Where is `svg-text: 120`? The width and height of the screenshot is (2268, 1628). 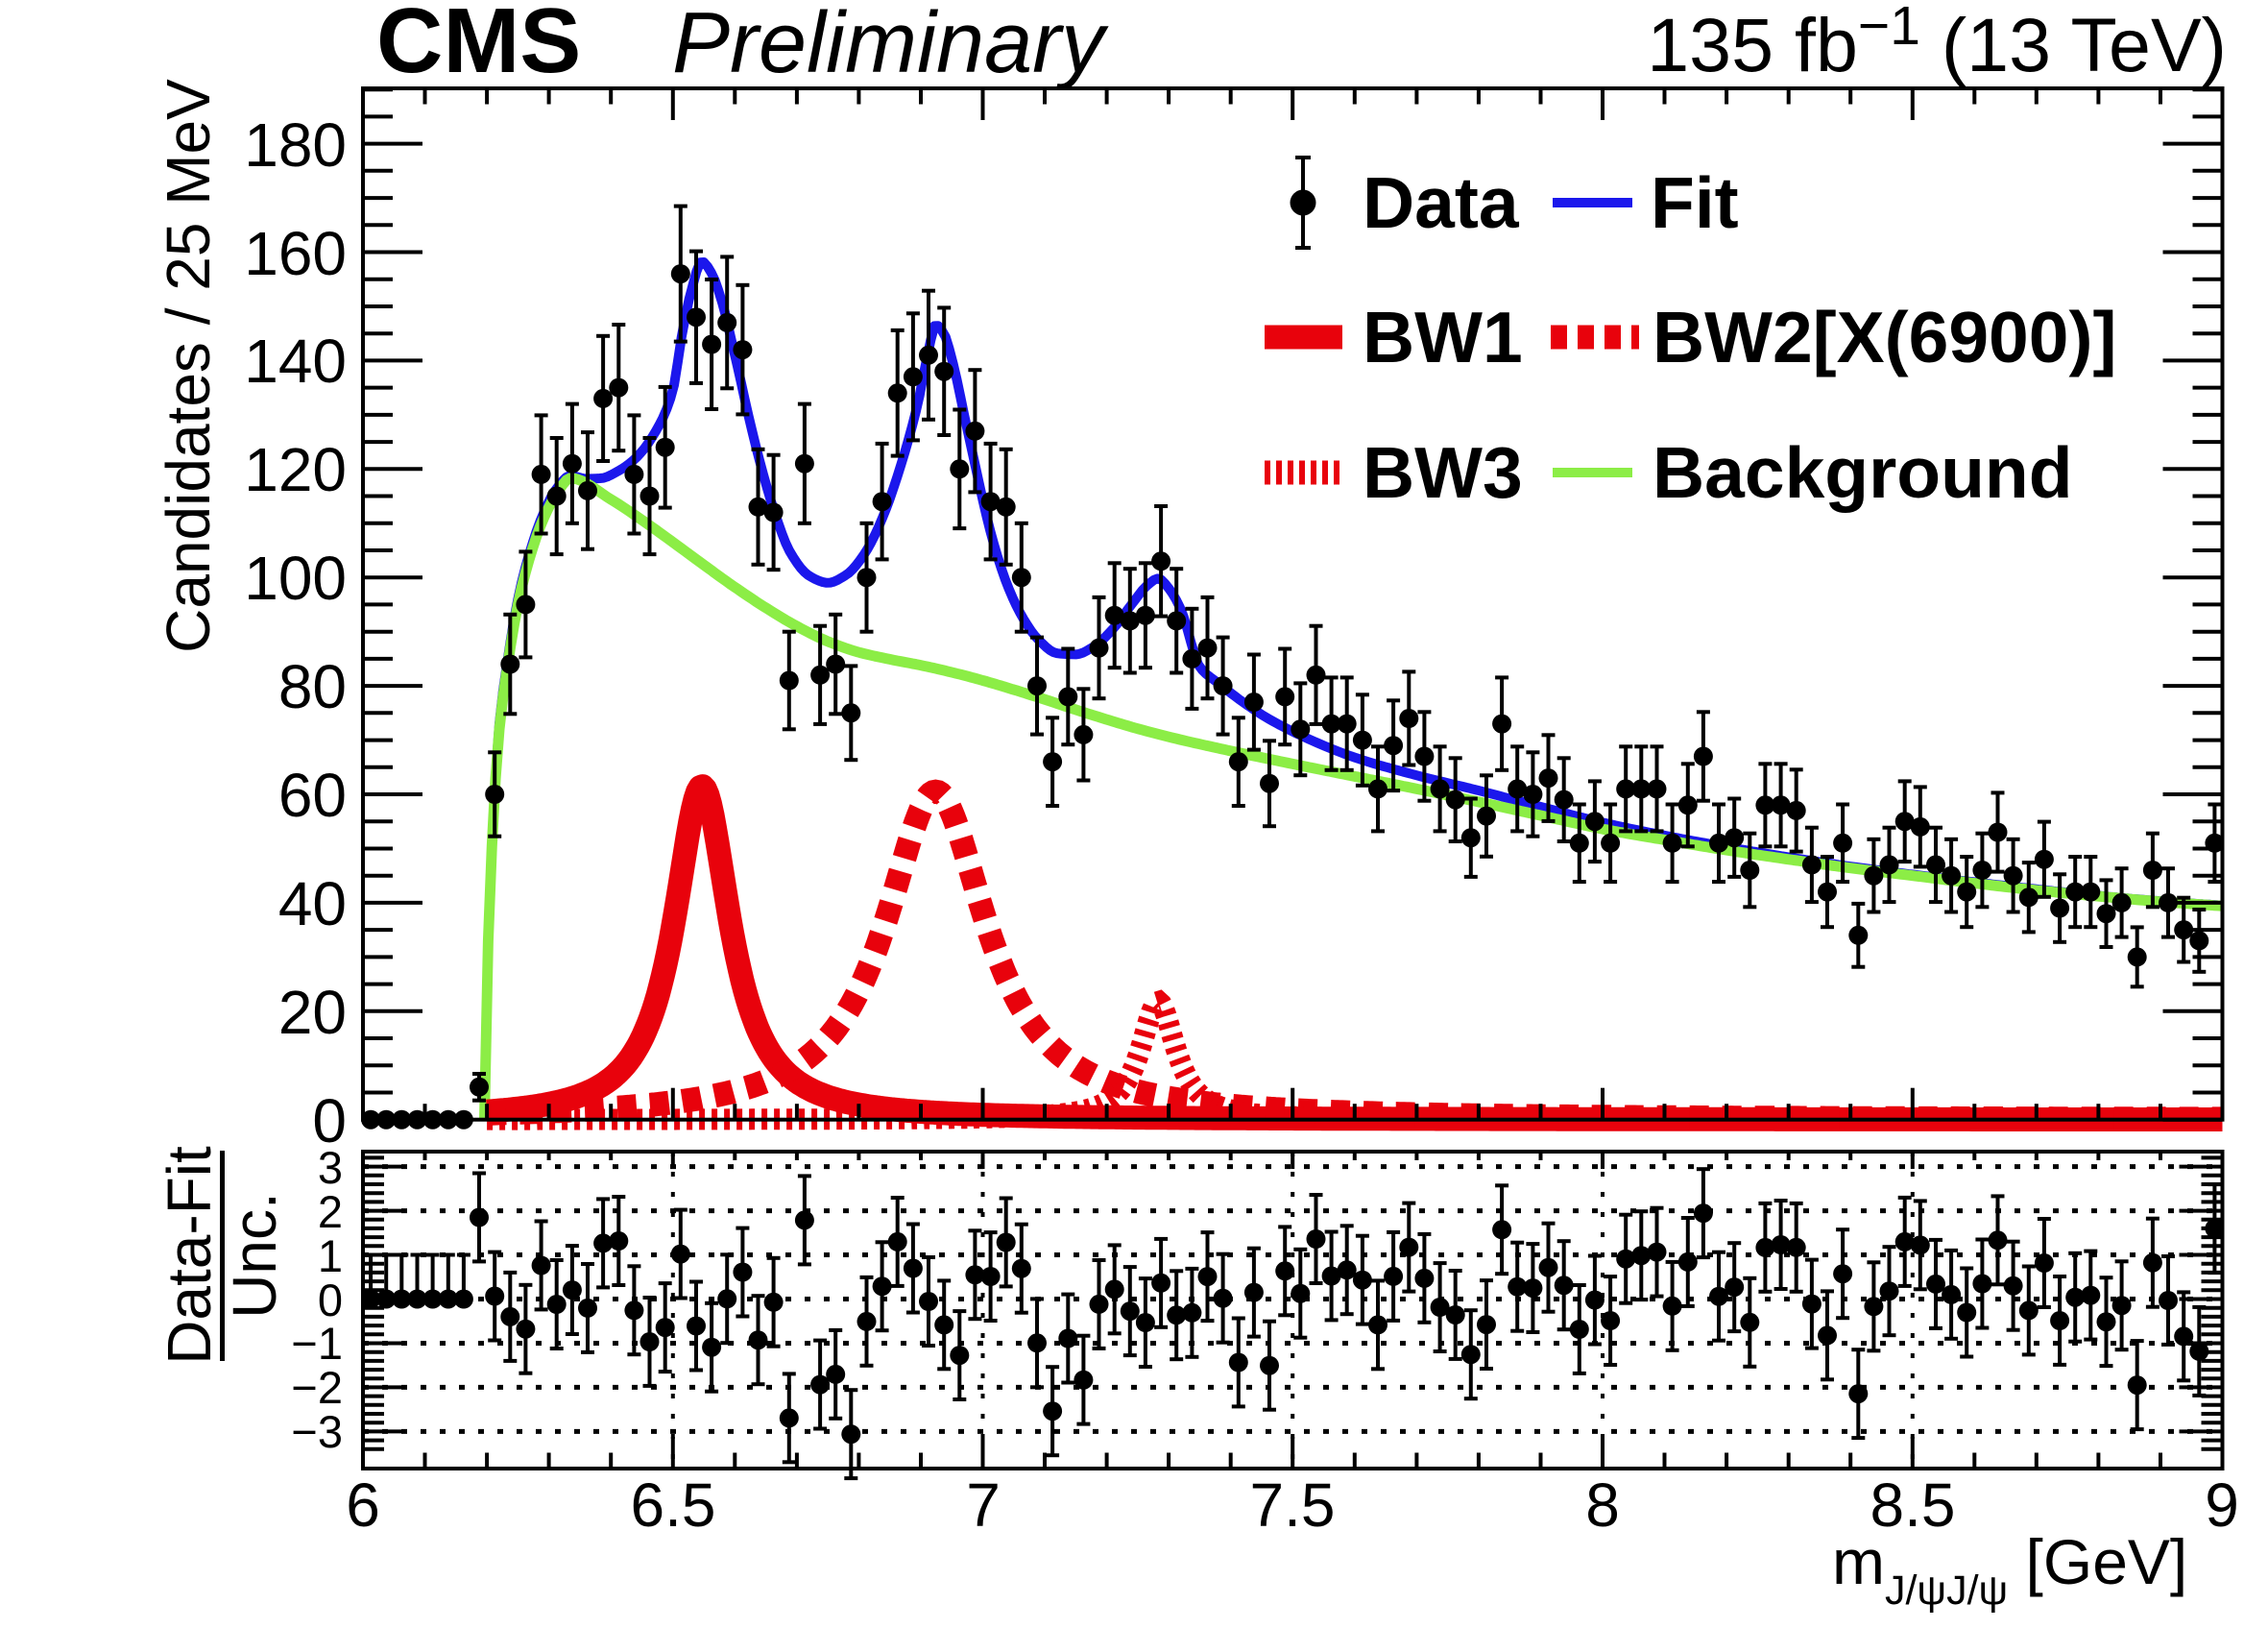
svg-text: 120 is located at coordinates (295, 470).